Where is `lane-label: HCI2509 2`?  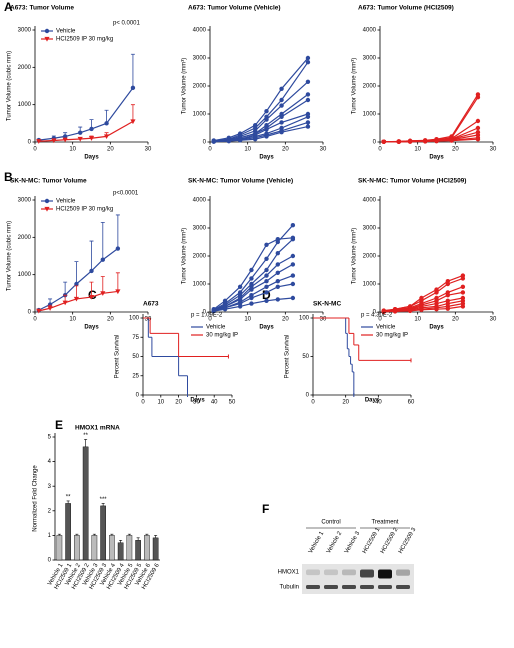
lane-label: HCI2509 2 is located at coordinates (390, 540).